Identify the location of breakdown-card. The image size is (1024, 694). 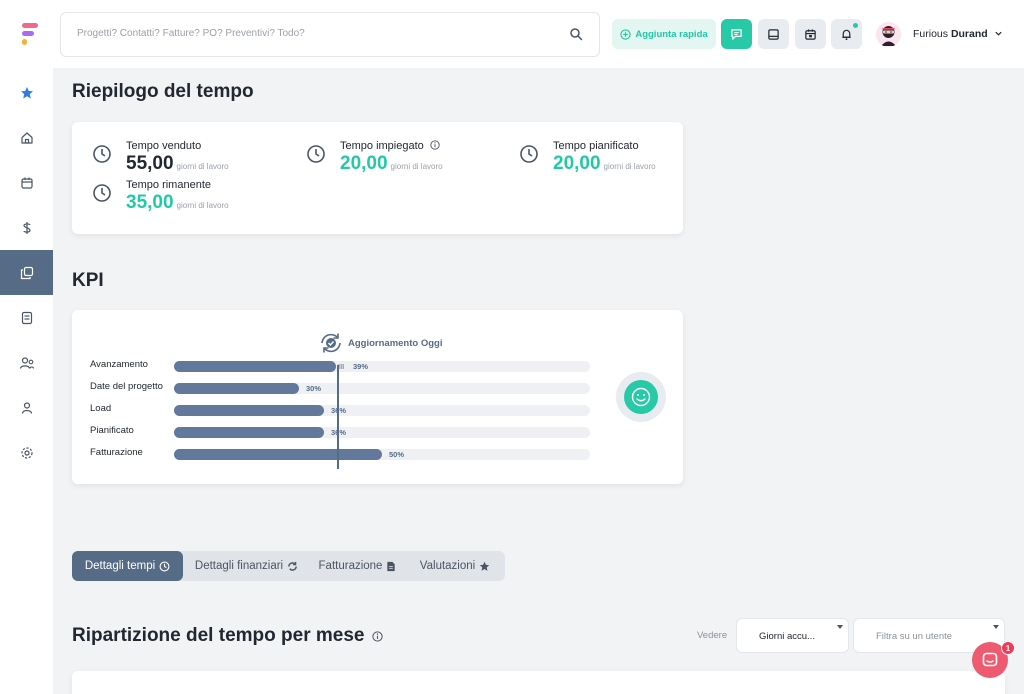
(538, 682).